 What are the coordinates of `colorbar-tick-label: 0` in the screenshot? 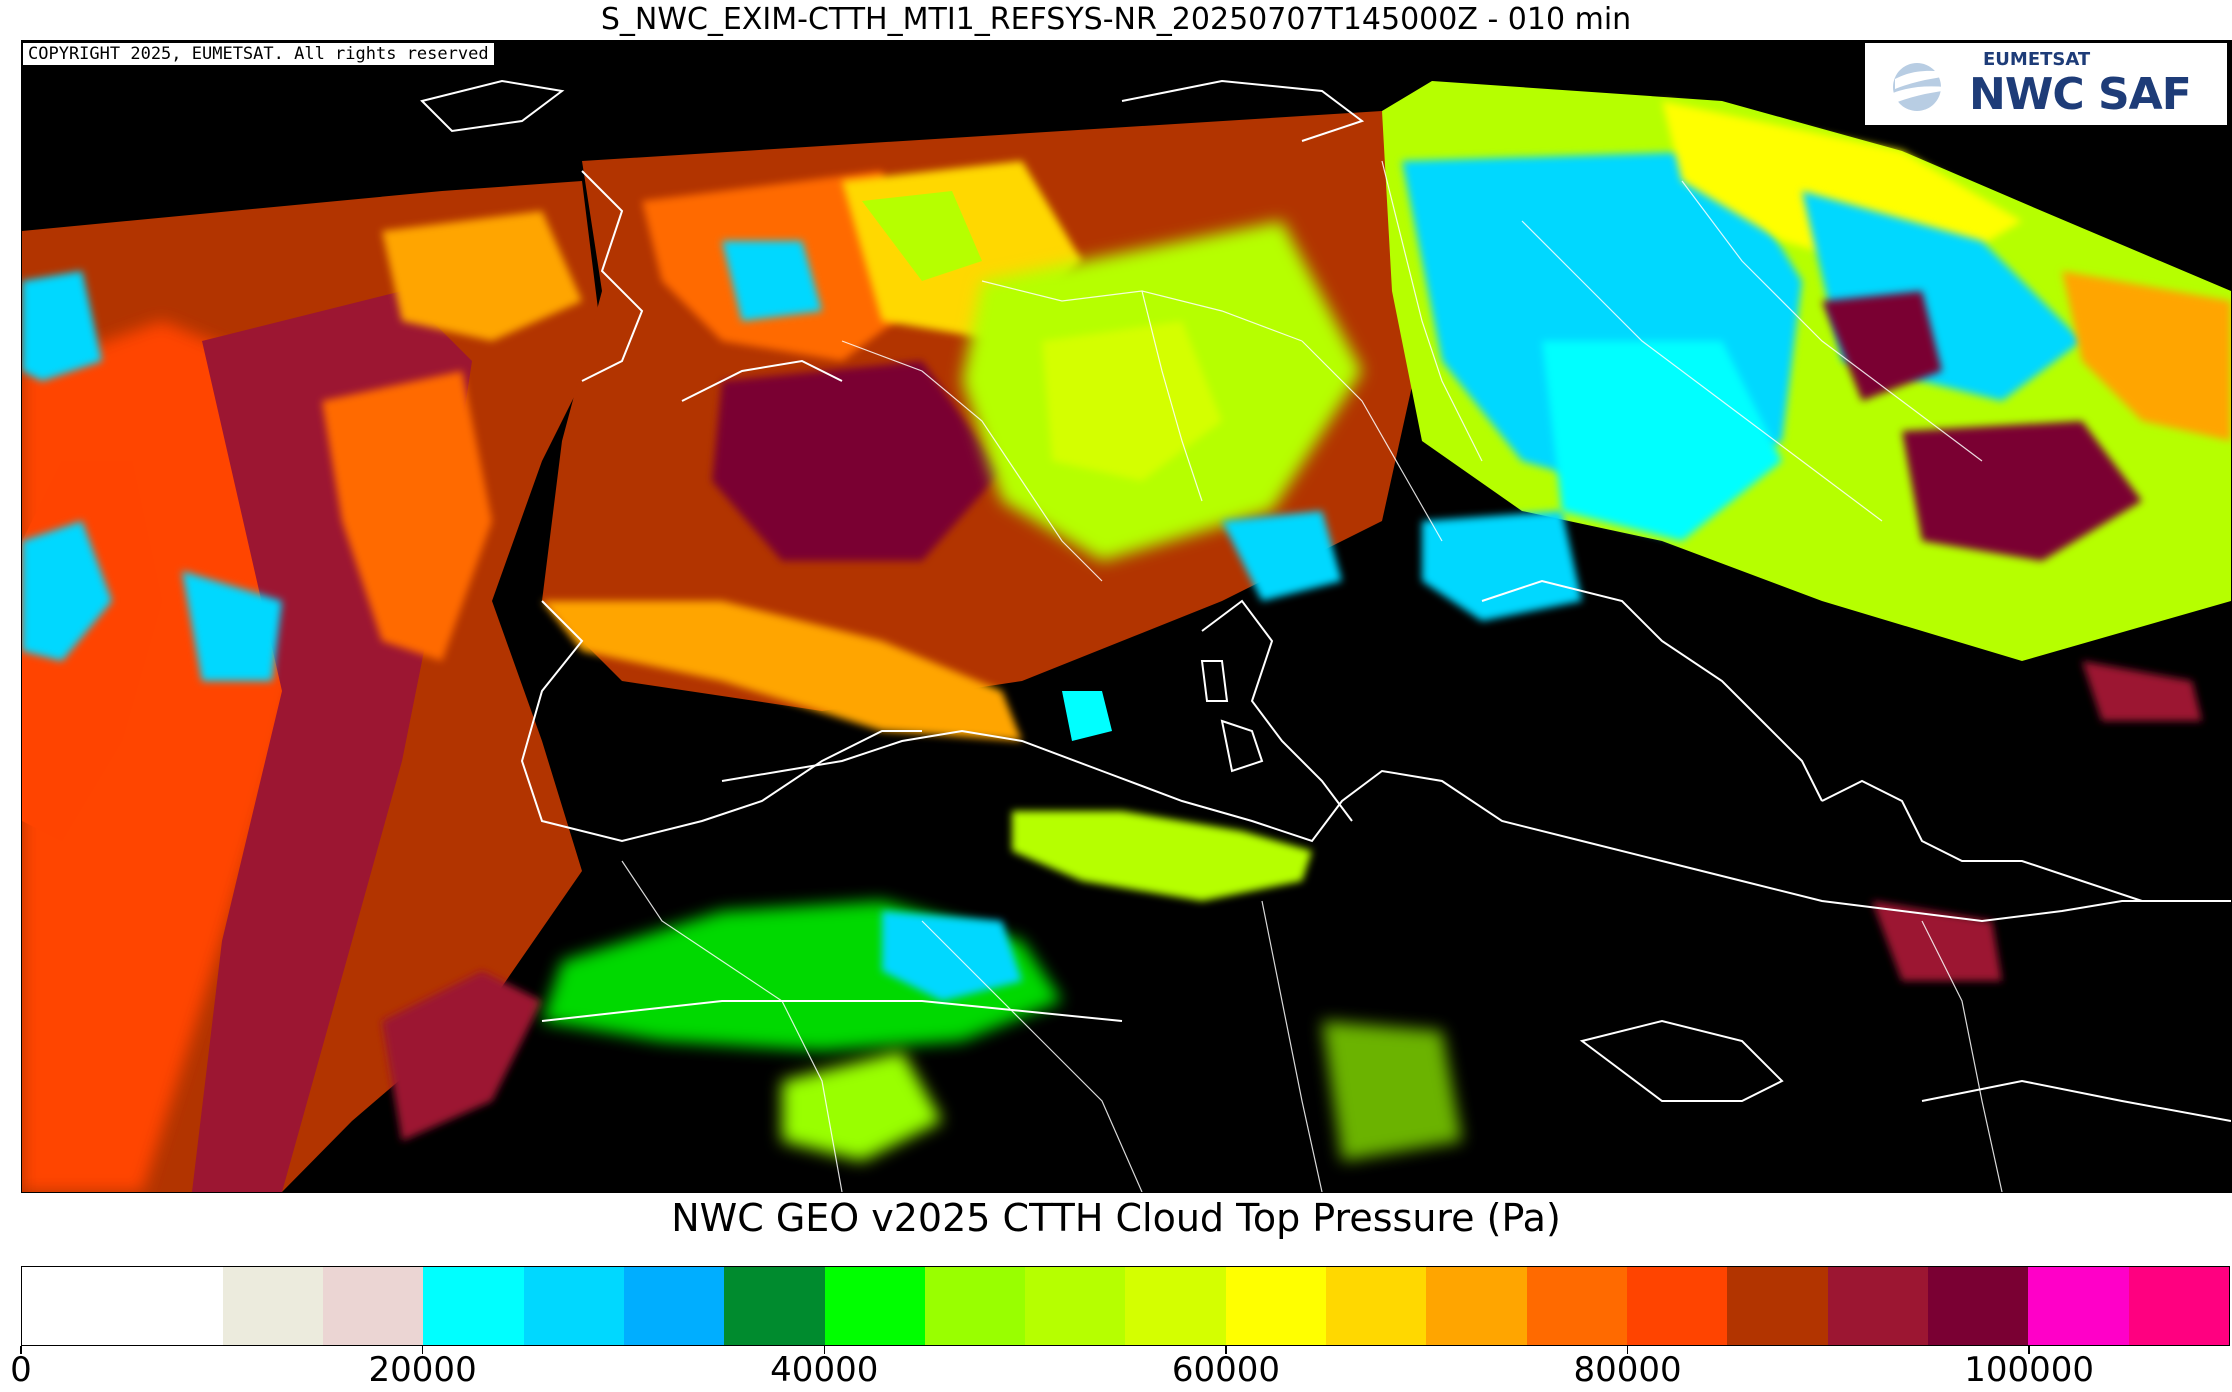 It's located at (21, 1370).